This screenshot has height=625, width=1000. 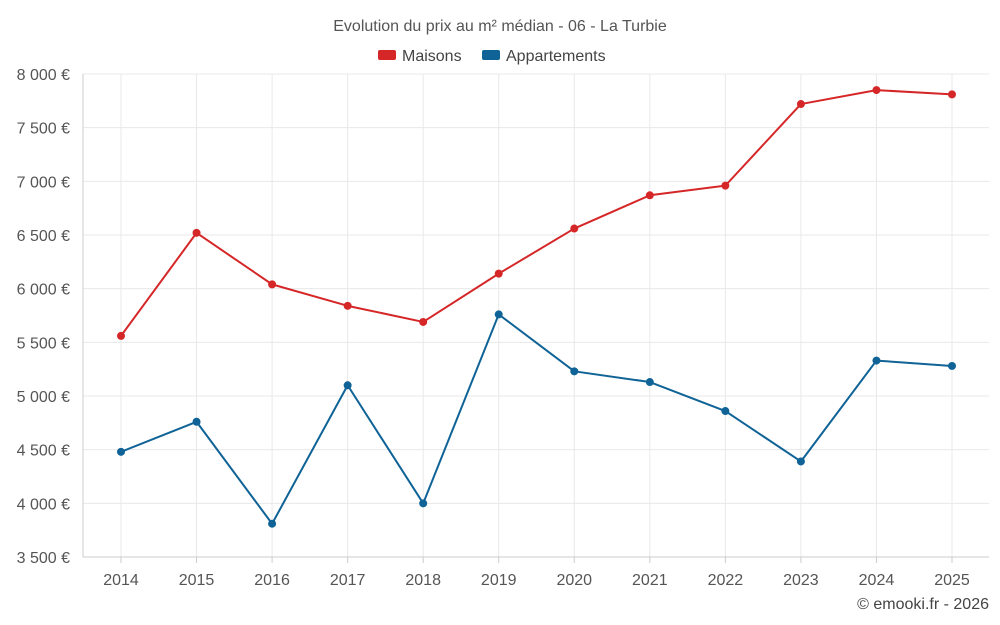 I want to click on x-tick-label: 2022, so click(x=726, y=580).